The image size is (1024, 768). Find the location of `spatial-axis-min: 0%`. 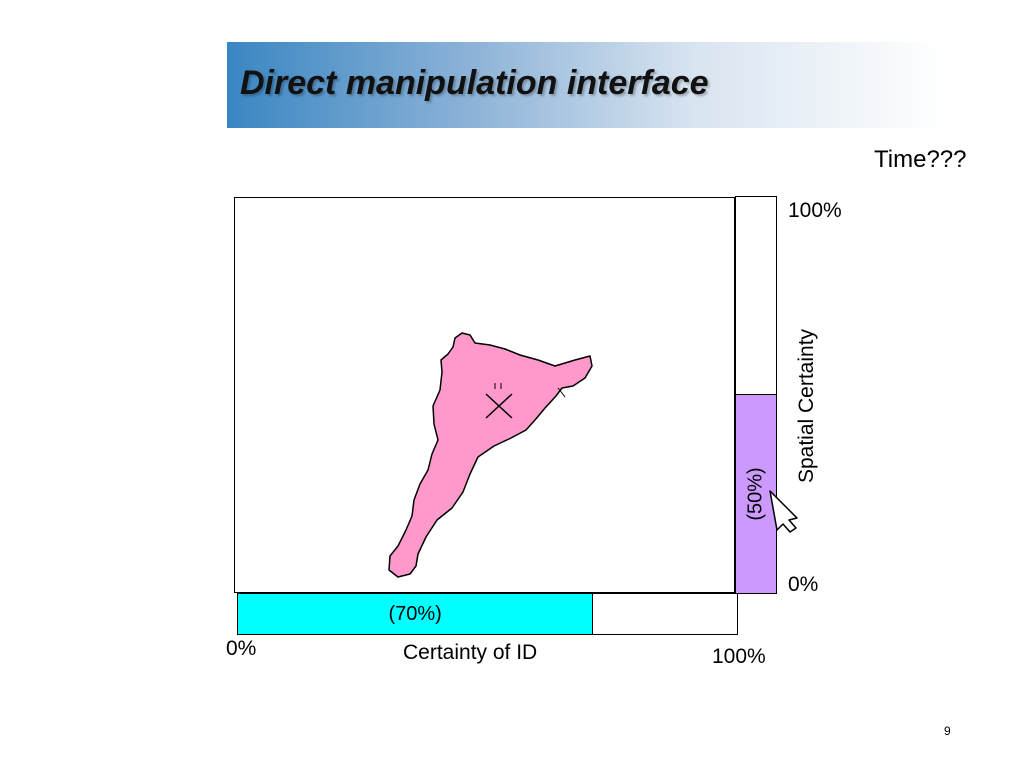

spatial-axis-min: 0% is located at coordinates (803, 584).